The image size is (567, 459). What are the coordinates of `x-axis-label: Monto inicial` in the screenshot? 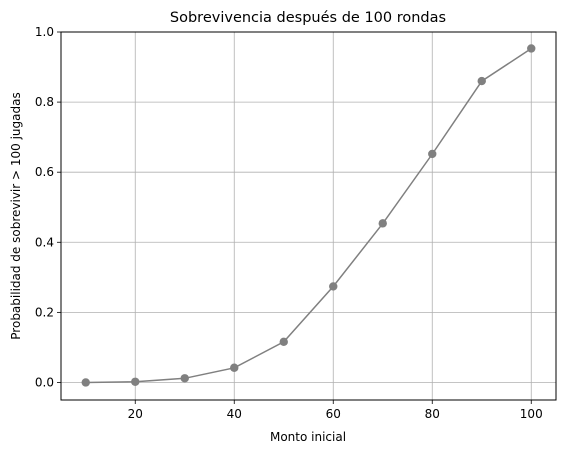 It's located at (308, 437).